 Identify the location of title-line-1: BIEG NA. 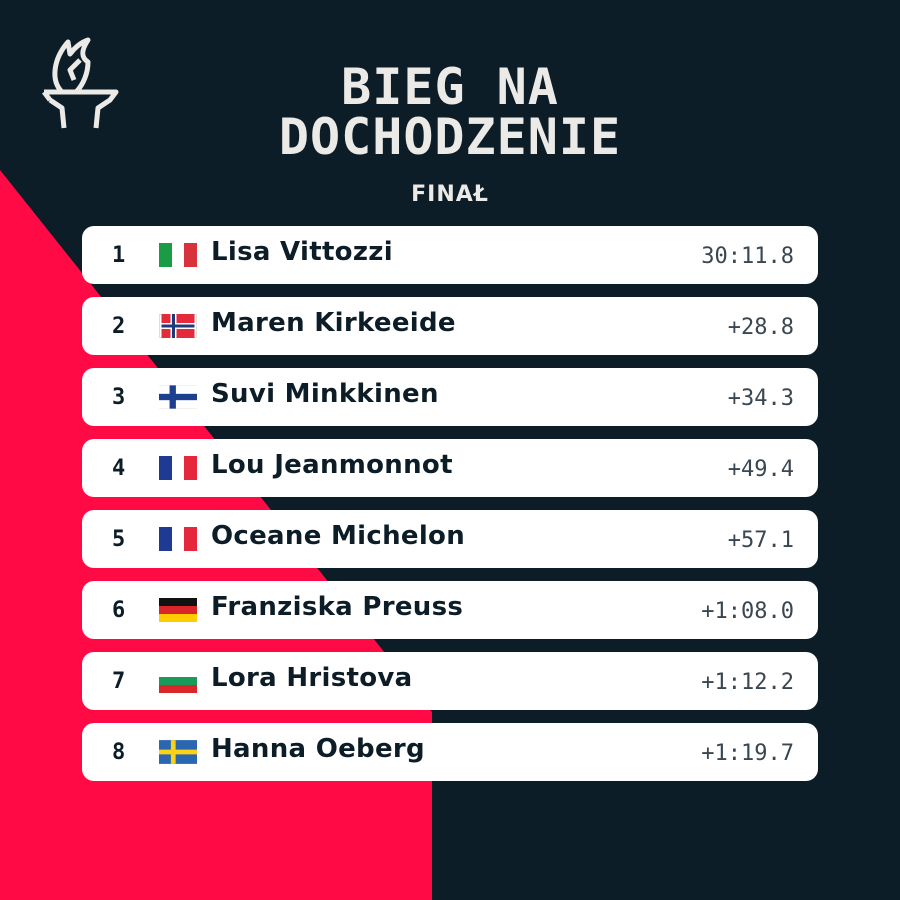
(450, 87).